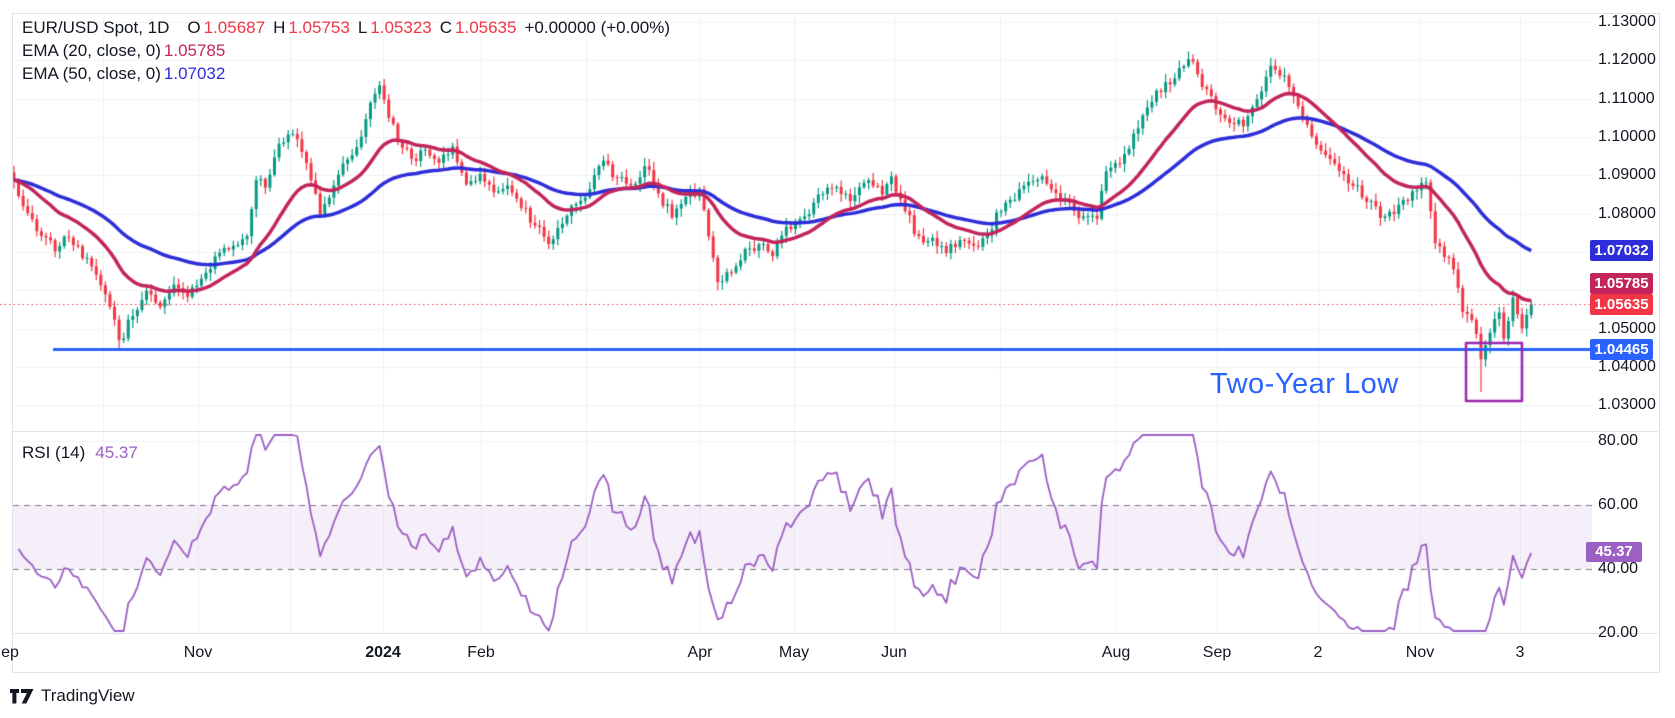 The height and width of the screenshot is (718, 1675). I want to click on price-axis-label: 1.05000, so click(1627, 328).